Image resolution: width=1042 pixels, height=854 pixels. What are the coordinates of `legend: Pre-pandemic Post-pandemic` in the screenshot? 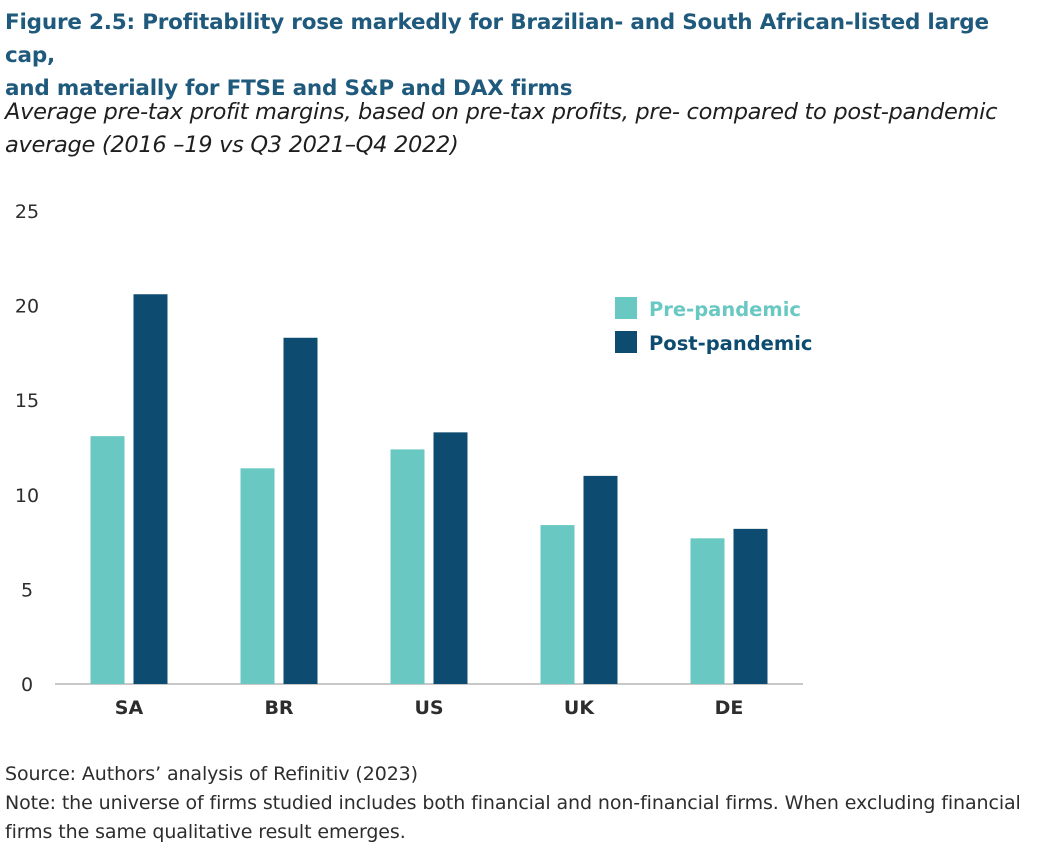 It's located at (713, 326).